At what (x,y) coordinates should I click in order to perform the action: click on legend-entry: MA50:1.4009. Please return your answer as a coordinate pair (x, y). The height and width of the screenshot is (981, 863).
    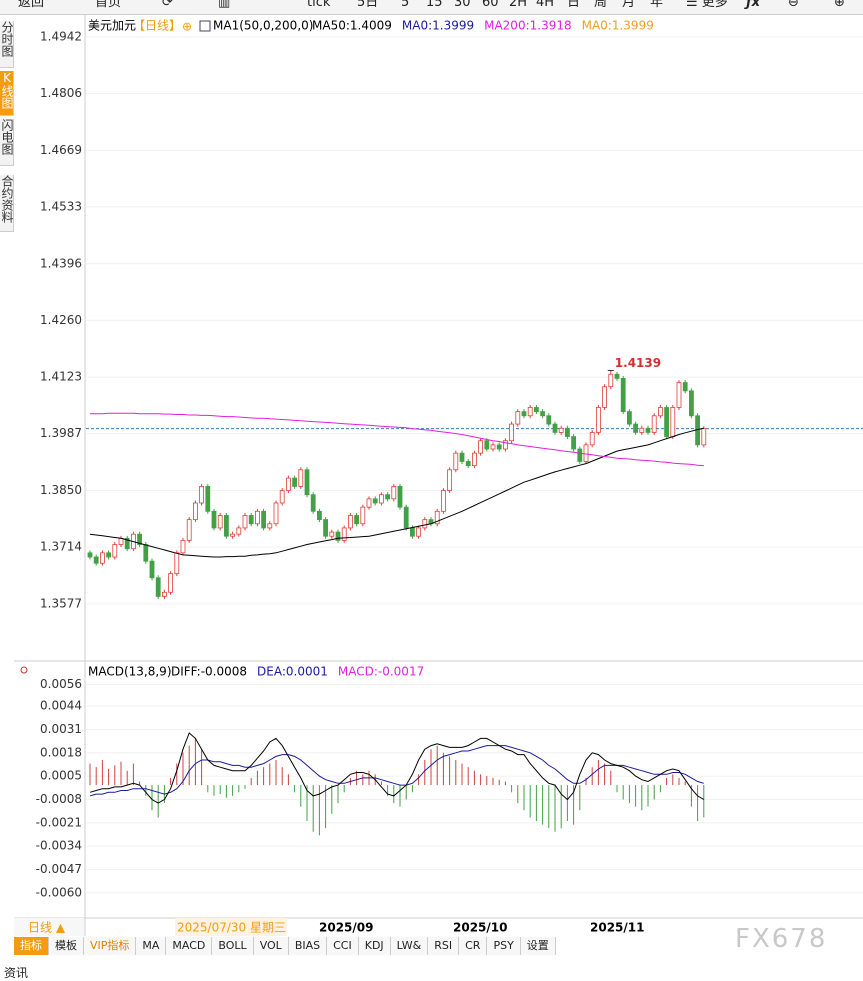
    Looking at the image, I should click on (352, 26).